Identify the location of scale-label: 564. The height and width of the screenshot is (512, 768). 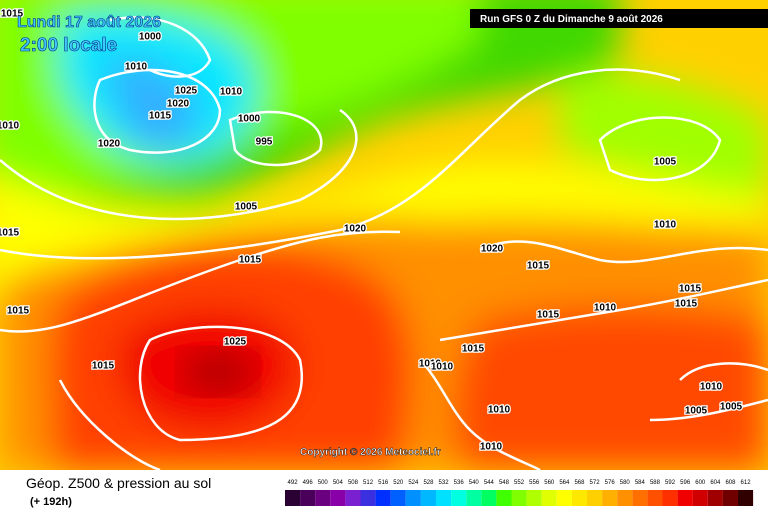
(564, 483).